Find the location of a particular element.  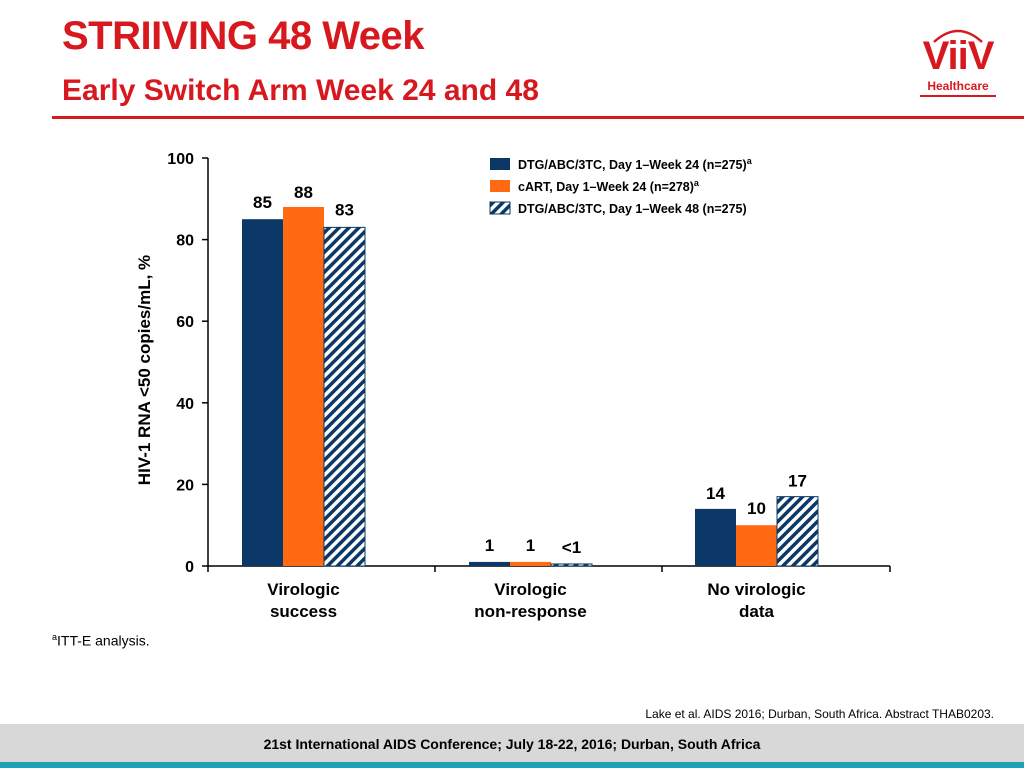

slide-subtitle: Early Switch Arm Week 24 and 48 is located at coordinates (300, 90).